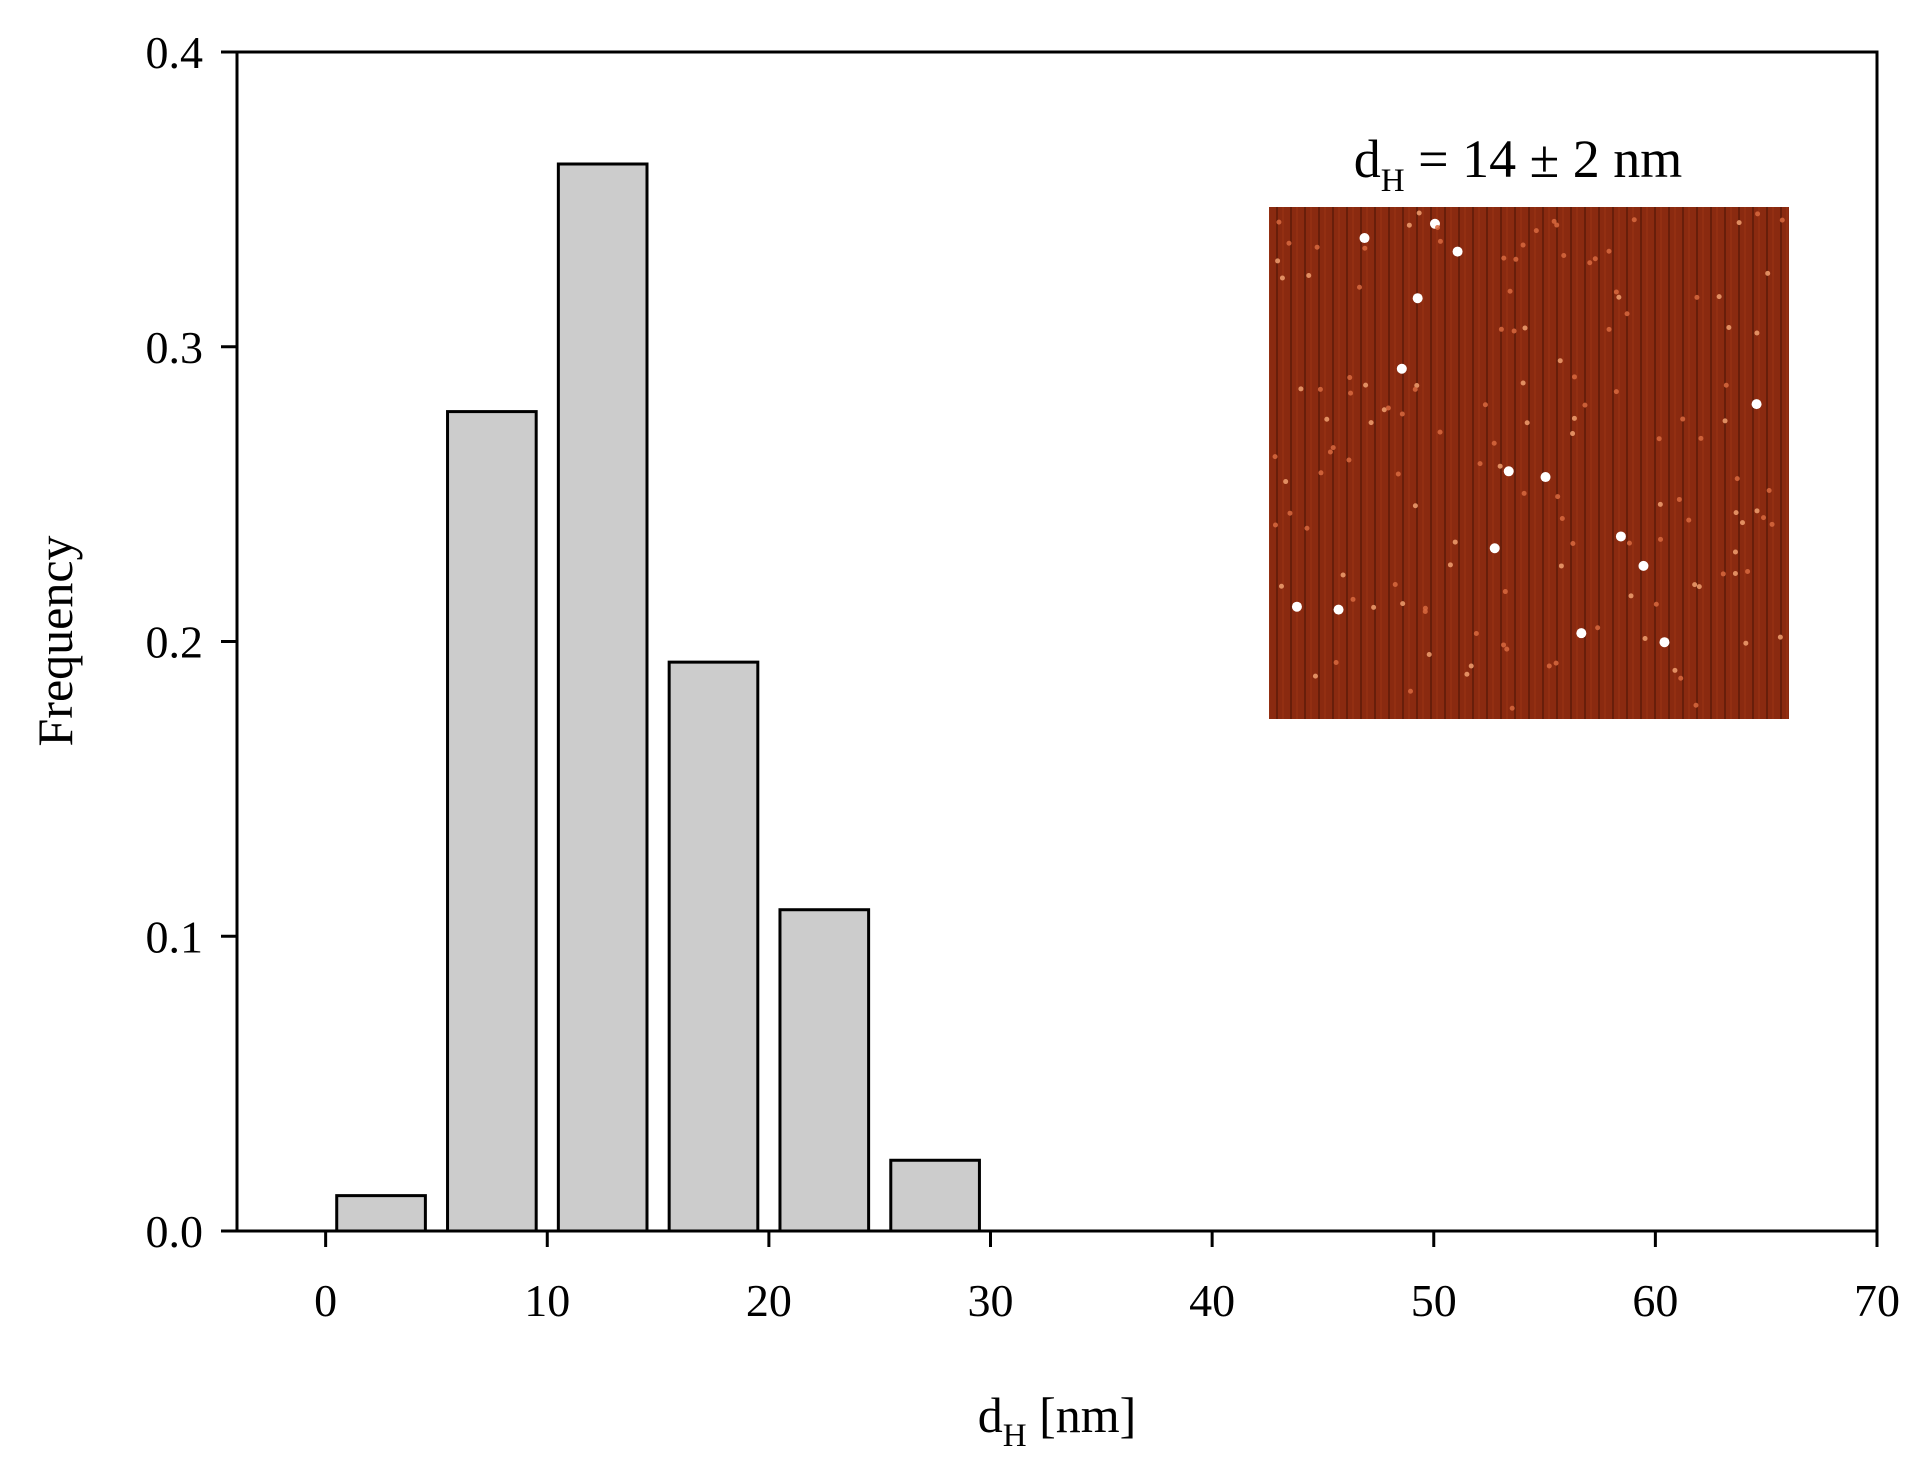 Image resolution: width=1920 pixels, height=1465 pixels. I want to click on afm-micrograph-inset, so click(1529, 463).